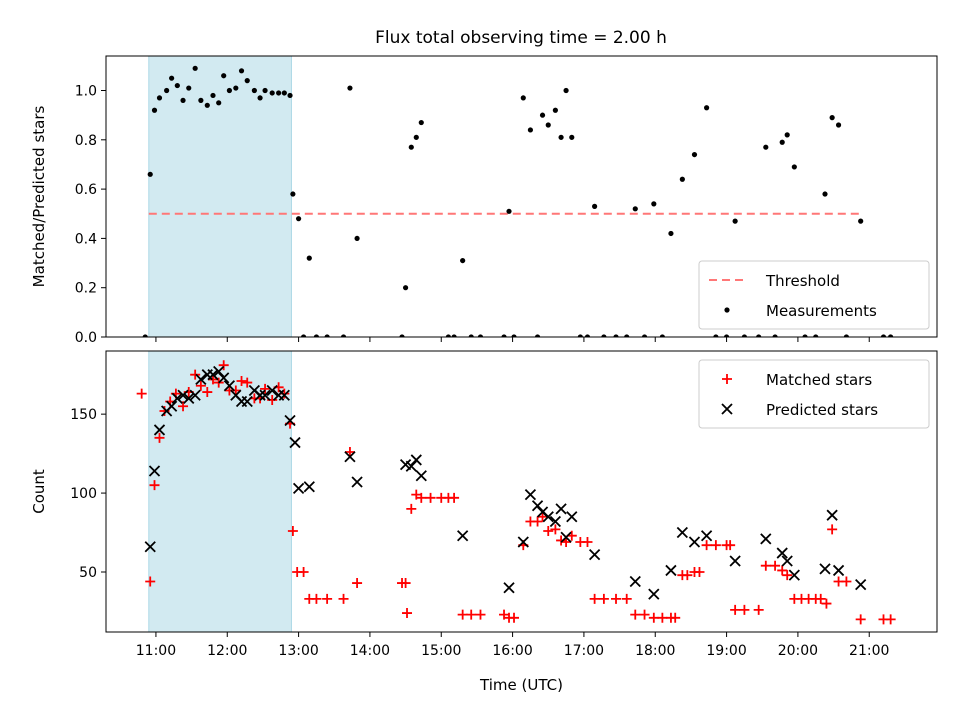  What do you see at coordinates (821, 311) in the screenshot?
I see `legend-label: Measurements` at bounding box center [821, 311].